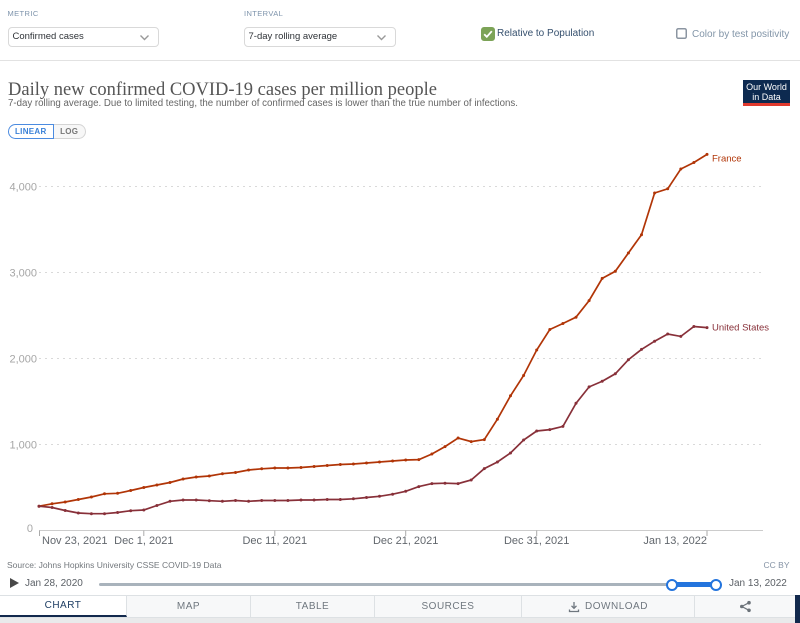 The width and height of the screenshot is (800, 623). What do you see at coordinates (23, 188) in the screenshot?
I see `svg-text: 4,000` at bounding box center [23, 188].